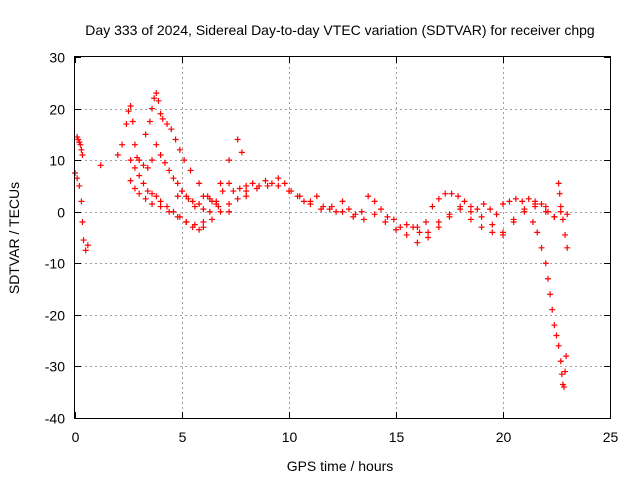  What do you see at coordinates (563, 215) in the screenshot?
I see `series-track-l` at bounding box center [563, 215].